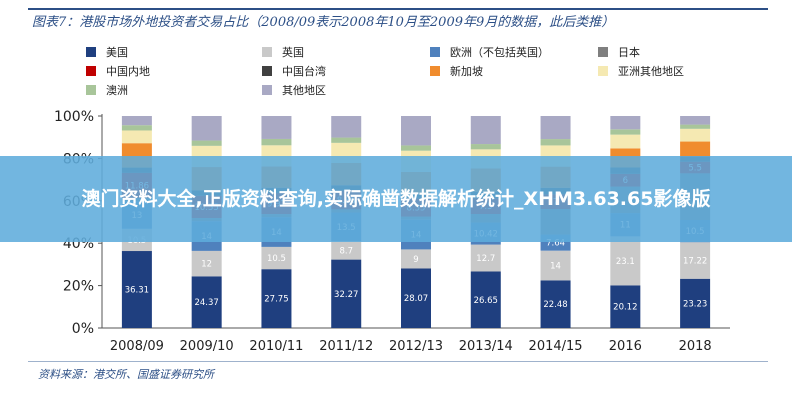 This screenshot has width=792, height=400. What do you see at coordinates (629, 52) in the screenshot?
I see `legend-label: 日本` at bounding box center [629, 52].